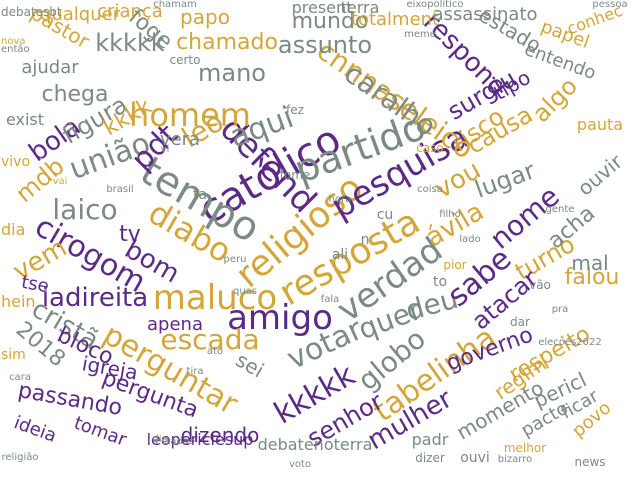  I want to click on word-96: leopericlesup, so click(200, 439).